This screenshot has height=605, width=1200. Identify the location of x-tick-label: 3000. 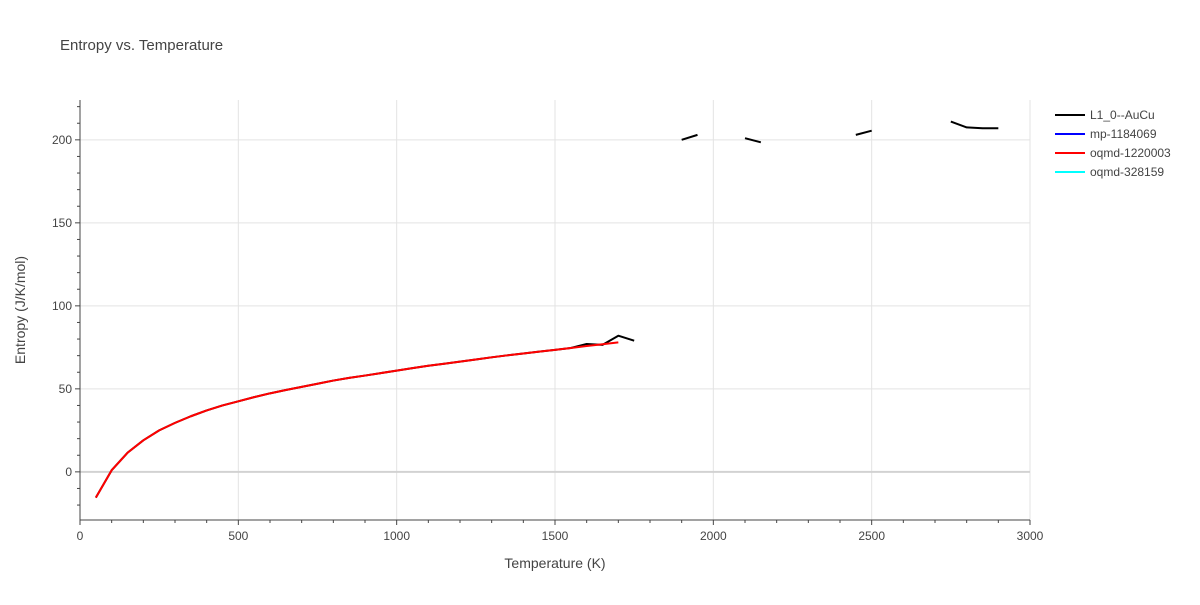
(1030, 536).